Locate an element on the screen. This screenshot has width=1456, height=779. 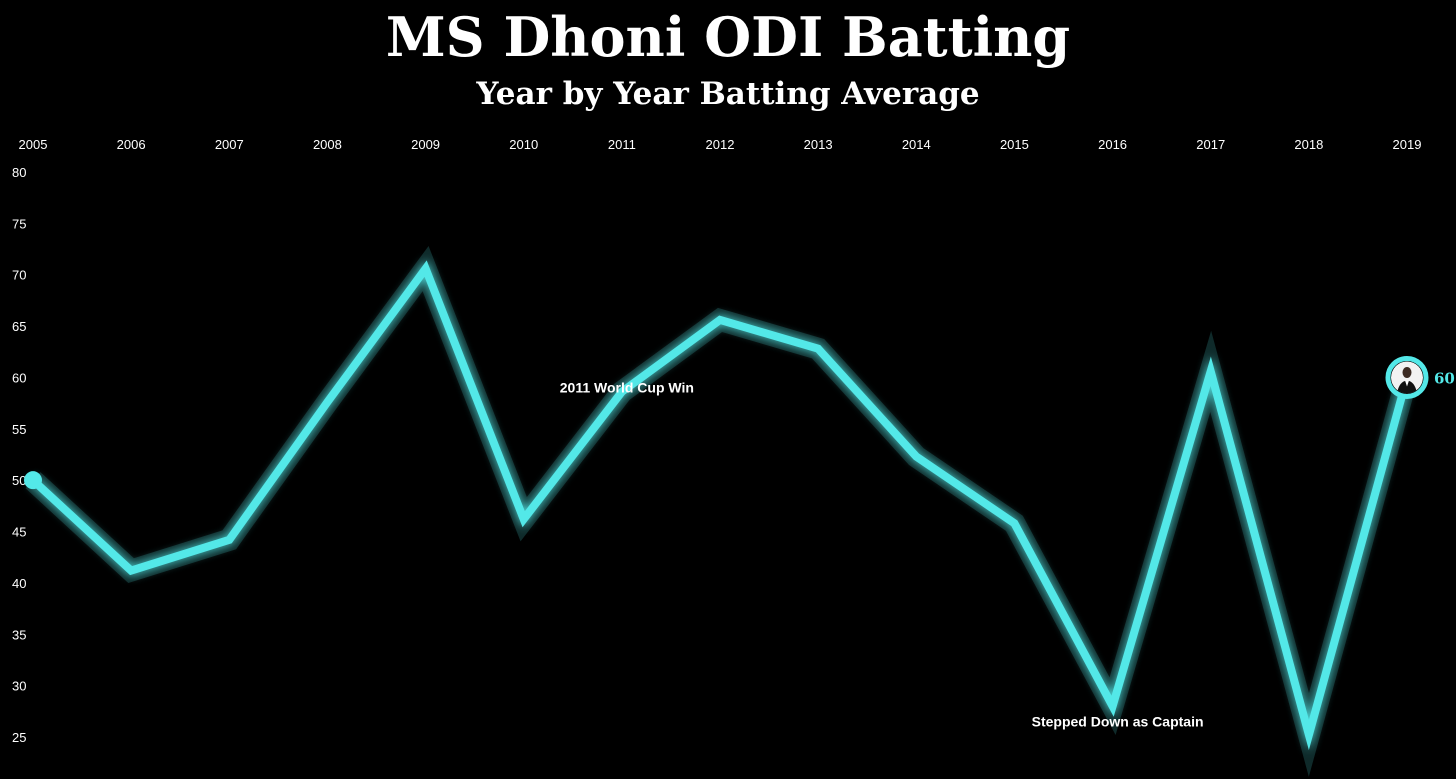
y-tick-label: 25 is located at coordinates (19, 737).